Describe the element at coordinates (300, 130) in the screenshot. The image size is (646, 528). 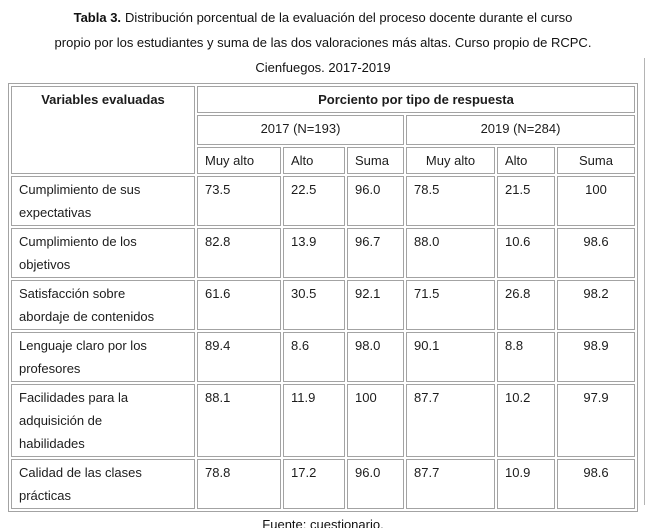
I see `header-group-2017: 2017 (N=193)` at that location.